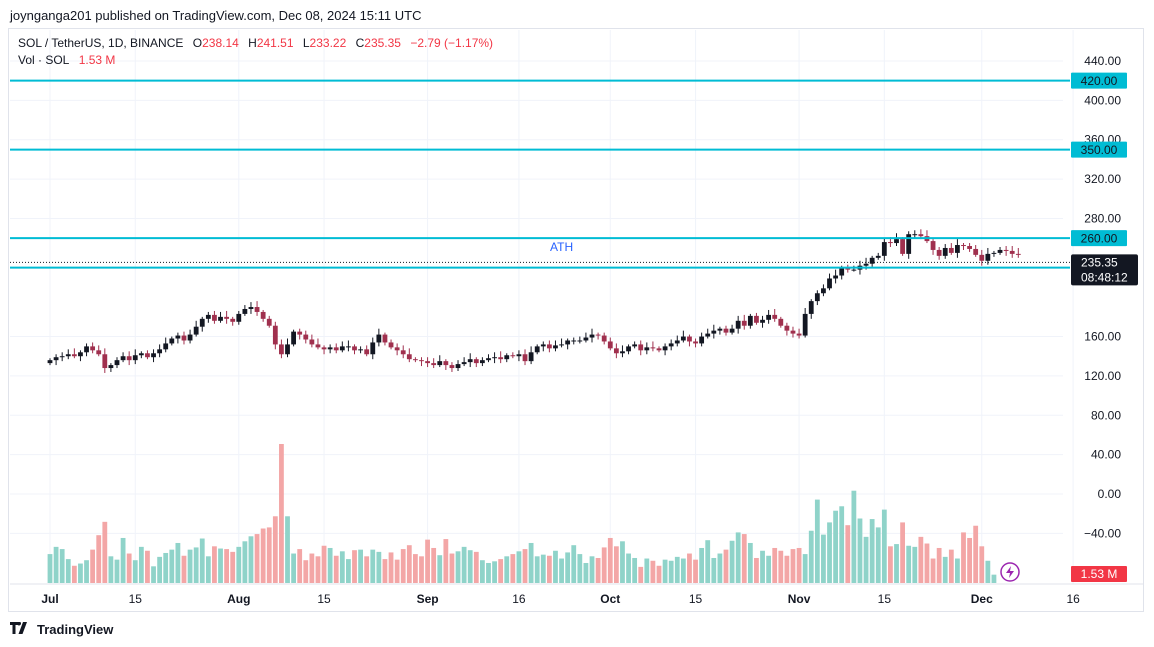 This screenshot has height=647, width=1154. What do you see at coordinates (799, 599) in the screenshot?
I see `x-axis-tick-label: Nov` at bounding box center [799, 599].